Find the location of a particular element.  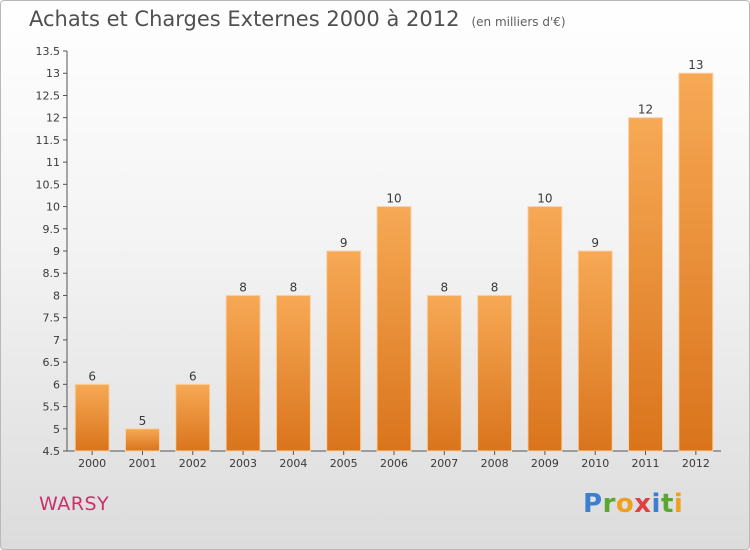

bar-value-label: 12 is located at coordinates (645, 110).